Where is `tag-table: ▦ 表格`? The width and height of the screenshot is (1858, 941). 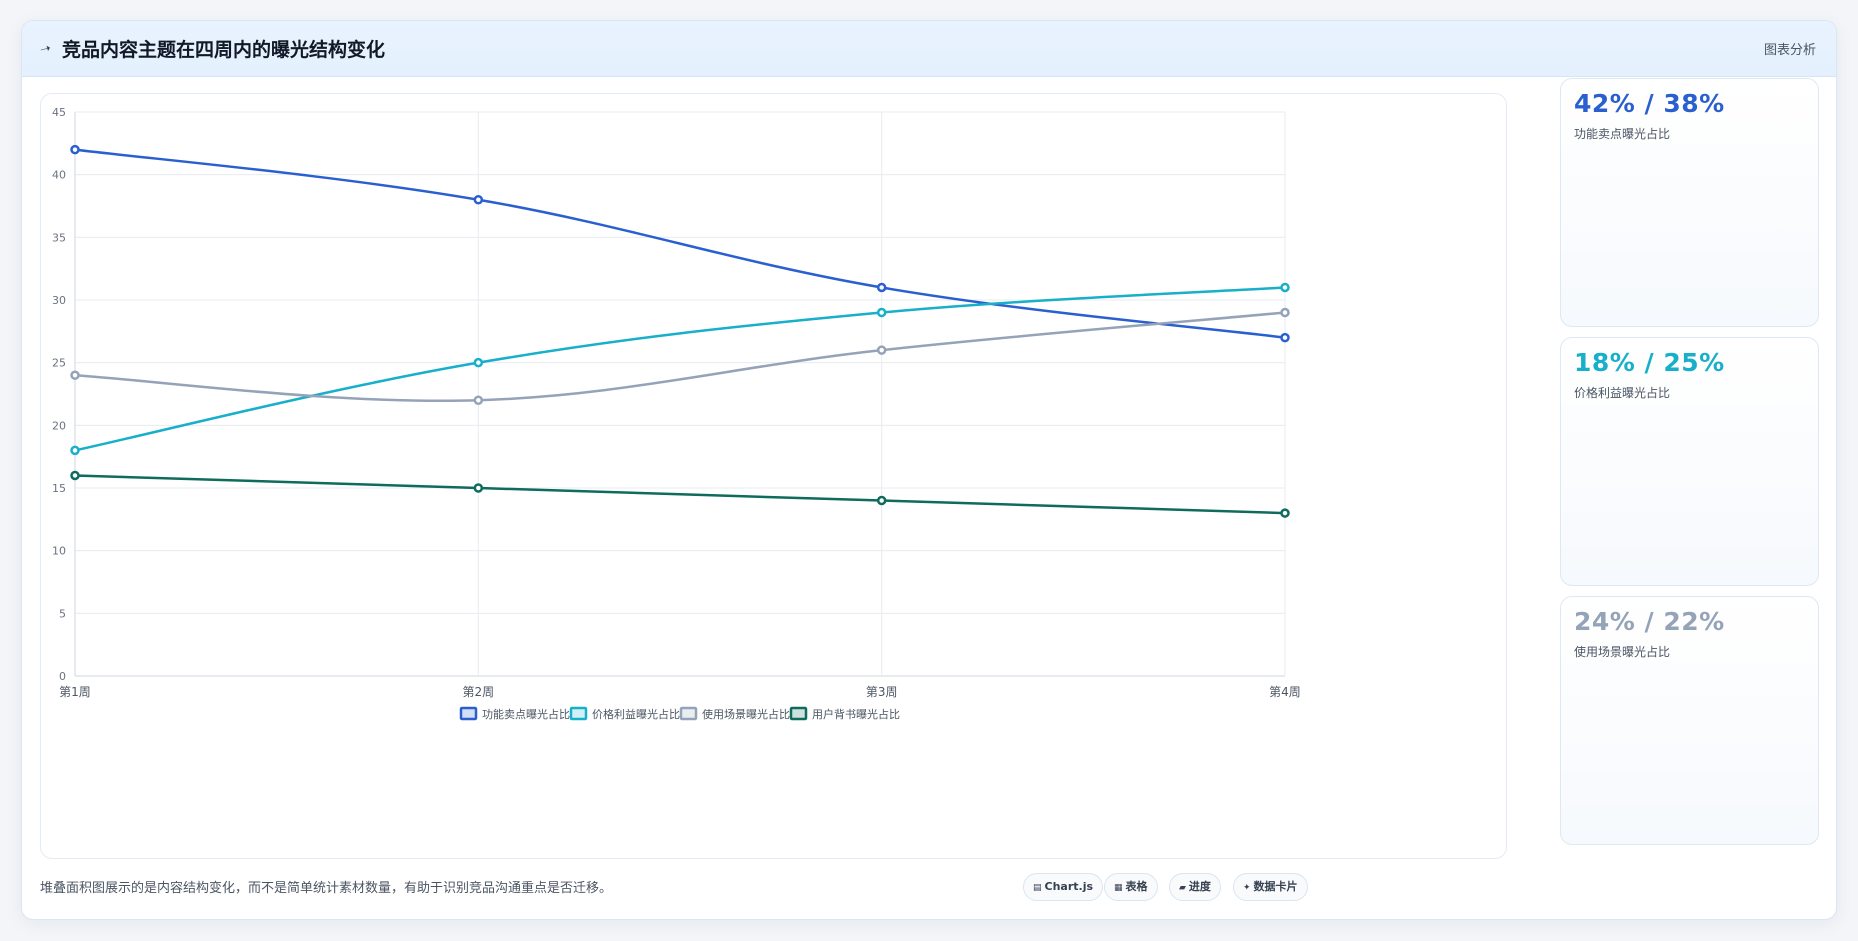 tag-table: ▦ 表格 is located at coordinates (1131, 887).